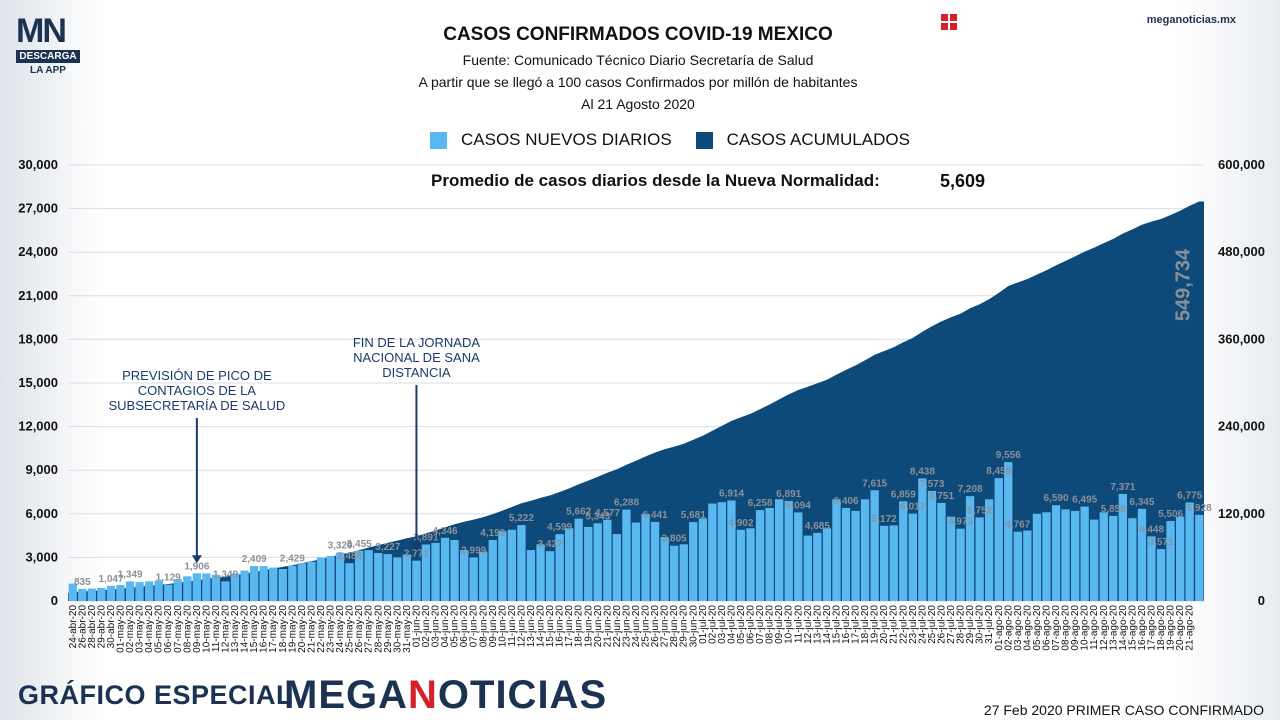  Describe the element at coordinates (493, 626) in the screenshot. I see `x-tick-label: 09-jun-20` at that location.